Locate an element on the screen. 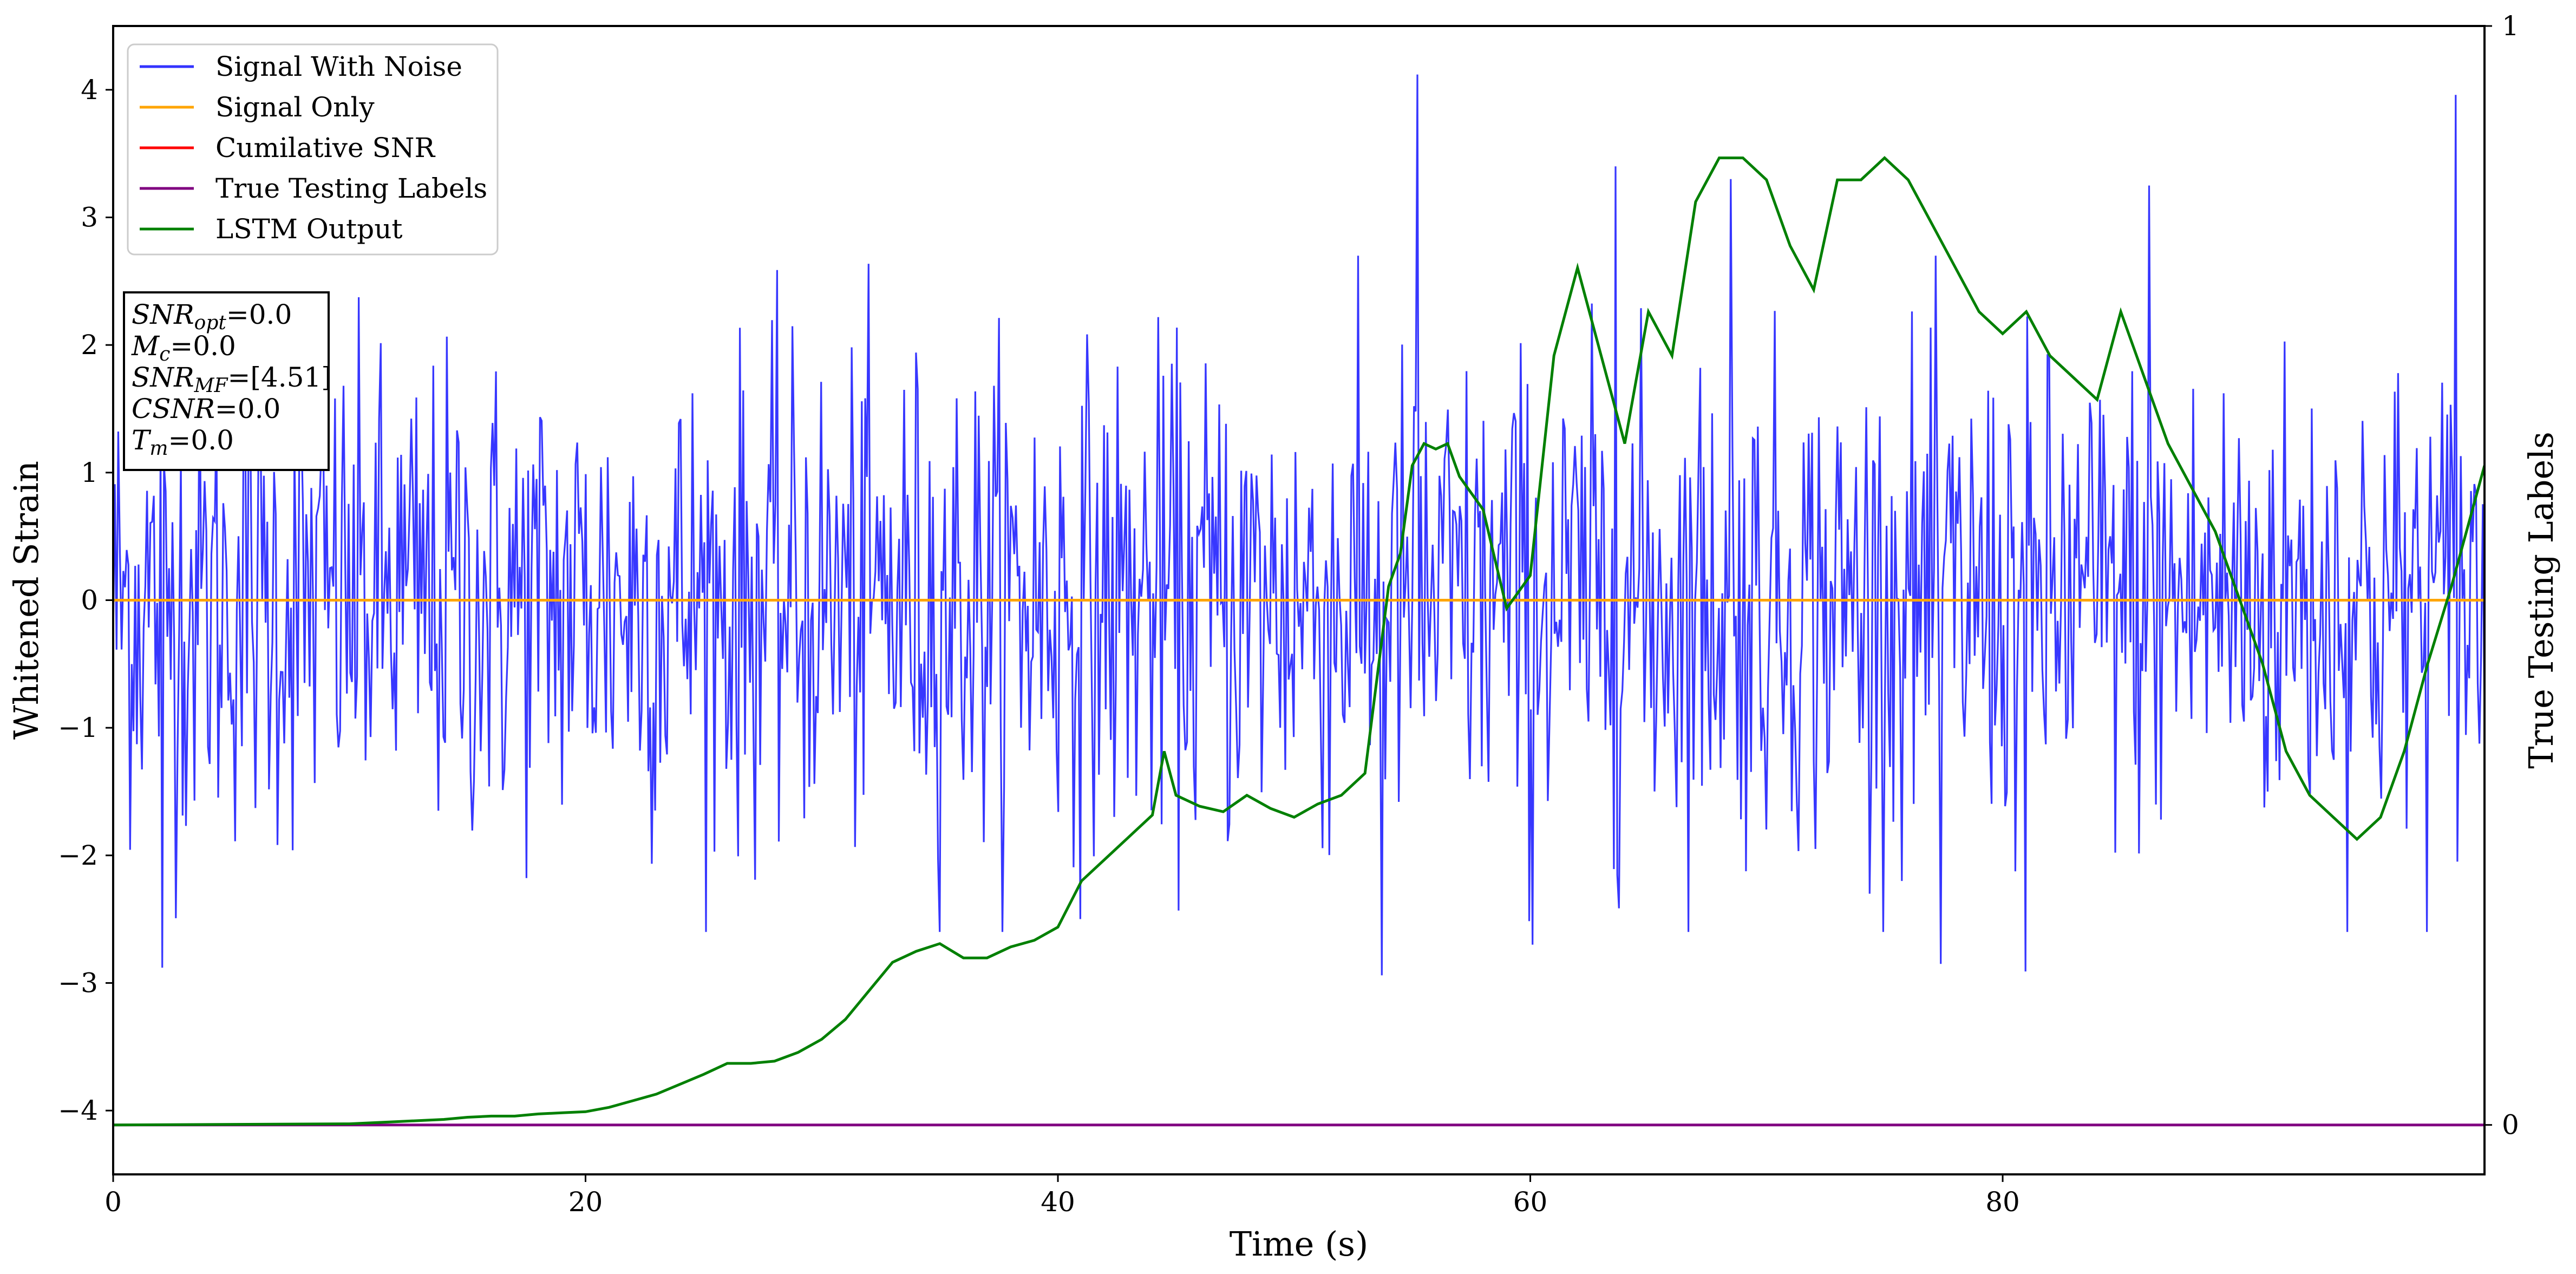 The height and width of the screenshot is (1274, 2576). y-right-tick-label: 1 is located at coordinates (2510, 26).